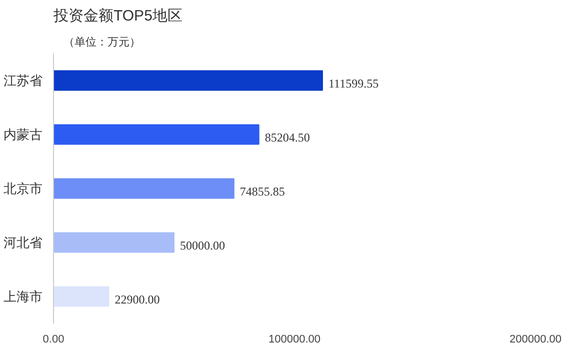  Describe the element at coordinates (23, 242) in the screenshot. I see `y-tick-label: 河北省` at that location.